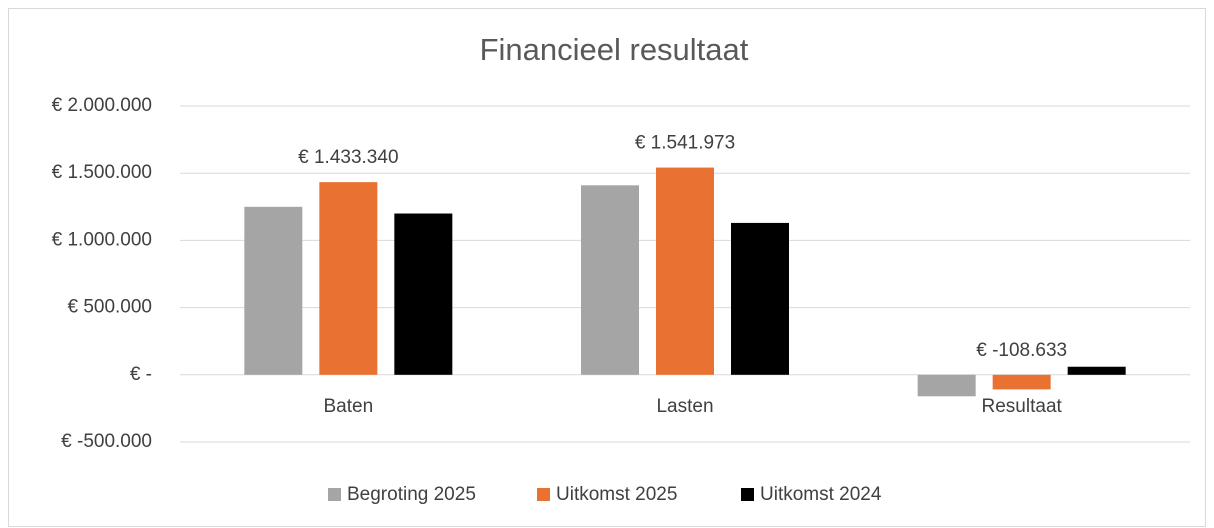 This screenshot has width=1214, height=528. Describe the element at coordinates (684, 406) in the screenshot. I see `x-tick-label: Lasten` at that location.